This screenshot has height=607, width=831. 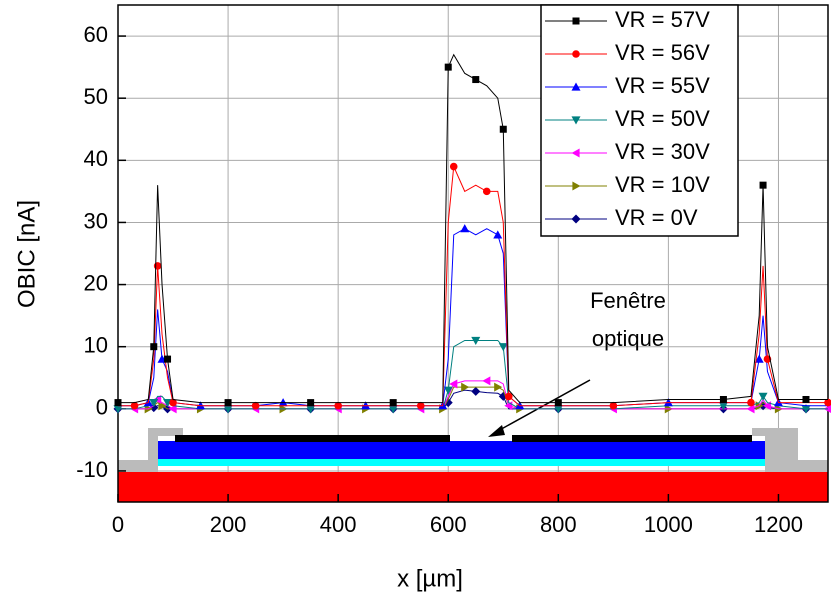 I want to click on x-tick-label: 1000, so click(x=668, y=524).